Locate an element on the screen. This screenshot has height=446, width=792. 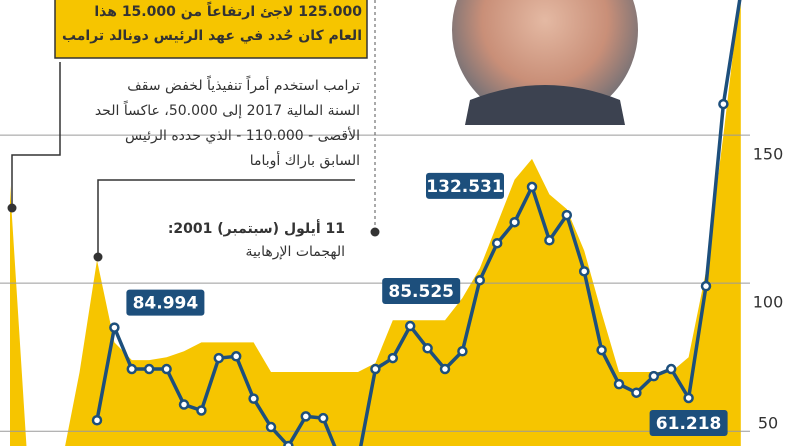
annotation-text: الأقصى - 110.000 - الذي حدده الرئيس is located at coordinates (242, 135).